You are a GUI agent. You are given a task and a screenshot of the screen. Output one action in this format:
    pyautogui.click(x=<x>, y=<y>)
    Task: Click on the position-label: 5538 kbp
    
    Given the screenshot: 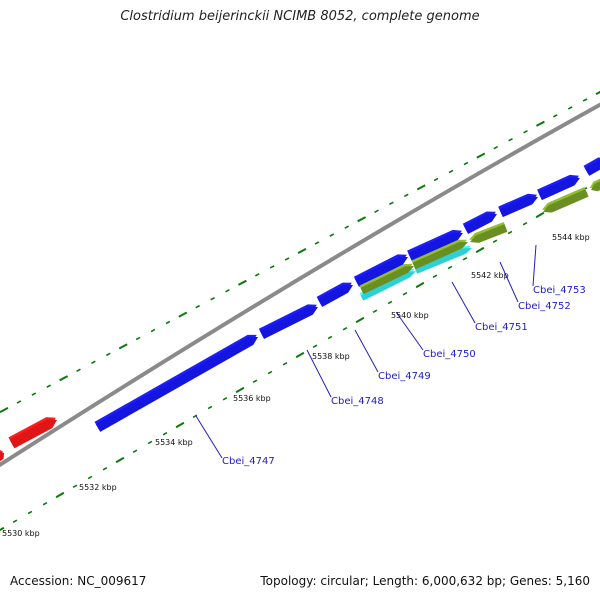 What is the action you would take?
    pyautogui.click(x=331, y=356)
    